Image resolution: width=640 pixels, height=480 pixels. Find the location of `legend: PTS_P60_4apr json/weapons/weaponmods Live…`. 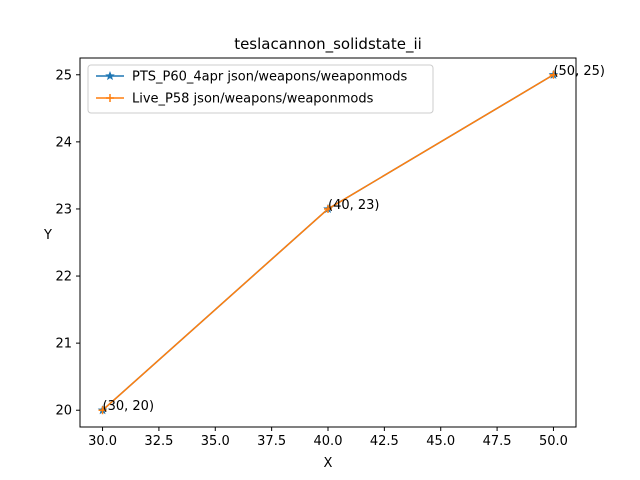

legend: PTS_P60_4apr json/weapons/weaponmods Live… is located at coordinates (260, 89).